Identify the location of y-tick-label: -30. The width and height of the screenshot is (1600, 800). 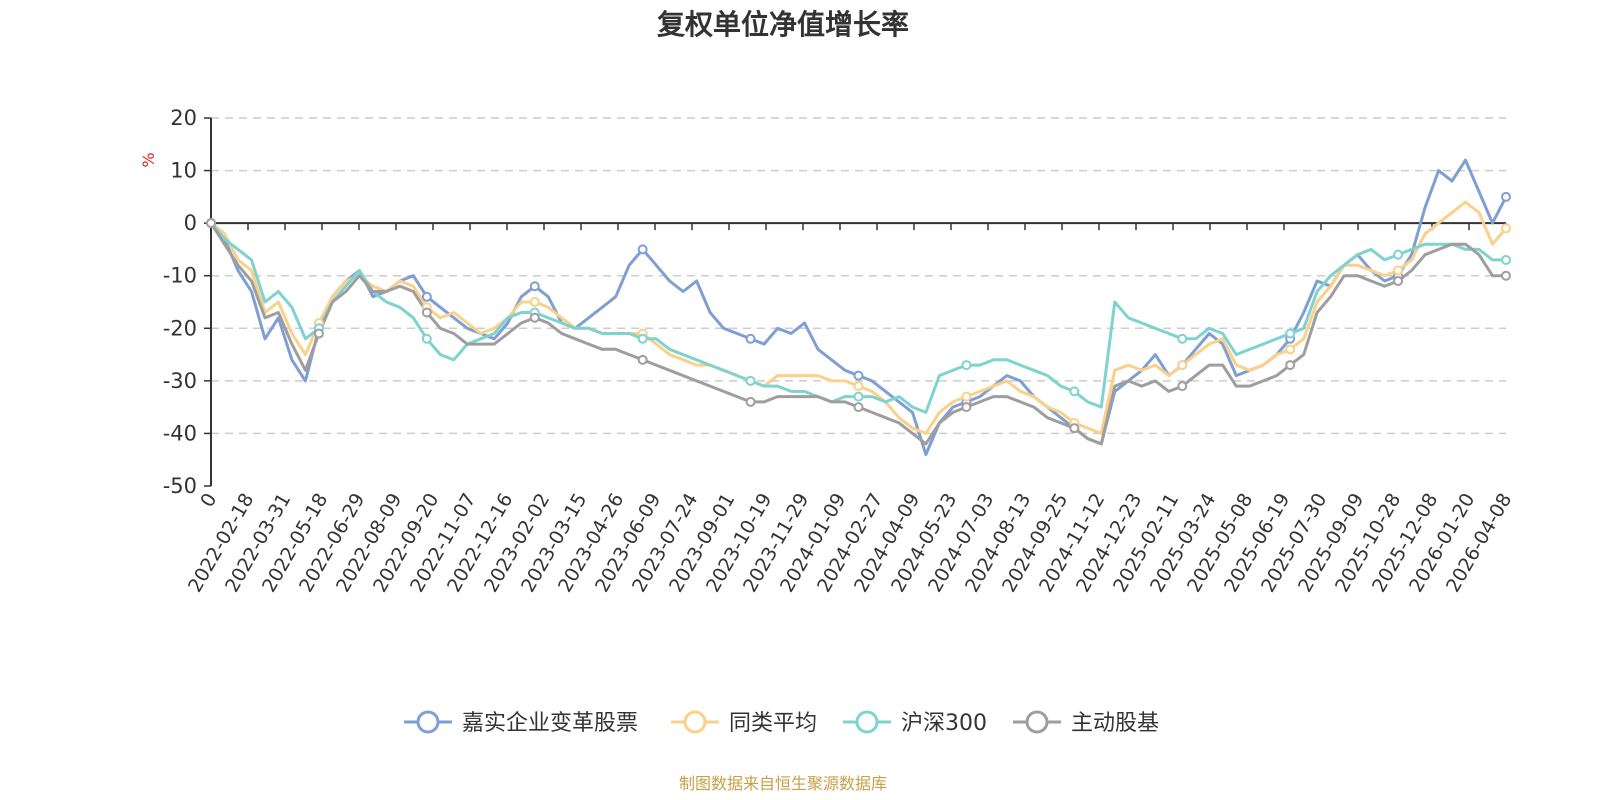
(180, 381).